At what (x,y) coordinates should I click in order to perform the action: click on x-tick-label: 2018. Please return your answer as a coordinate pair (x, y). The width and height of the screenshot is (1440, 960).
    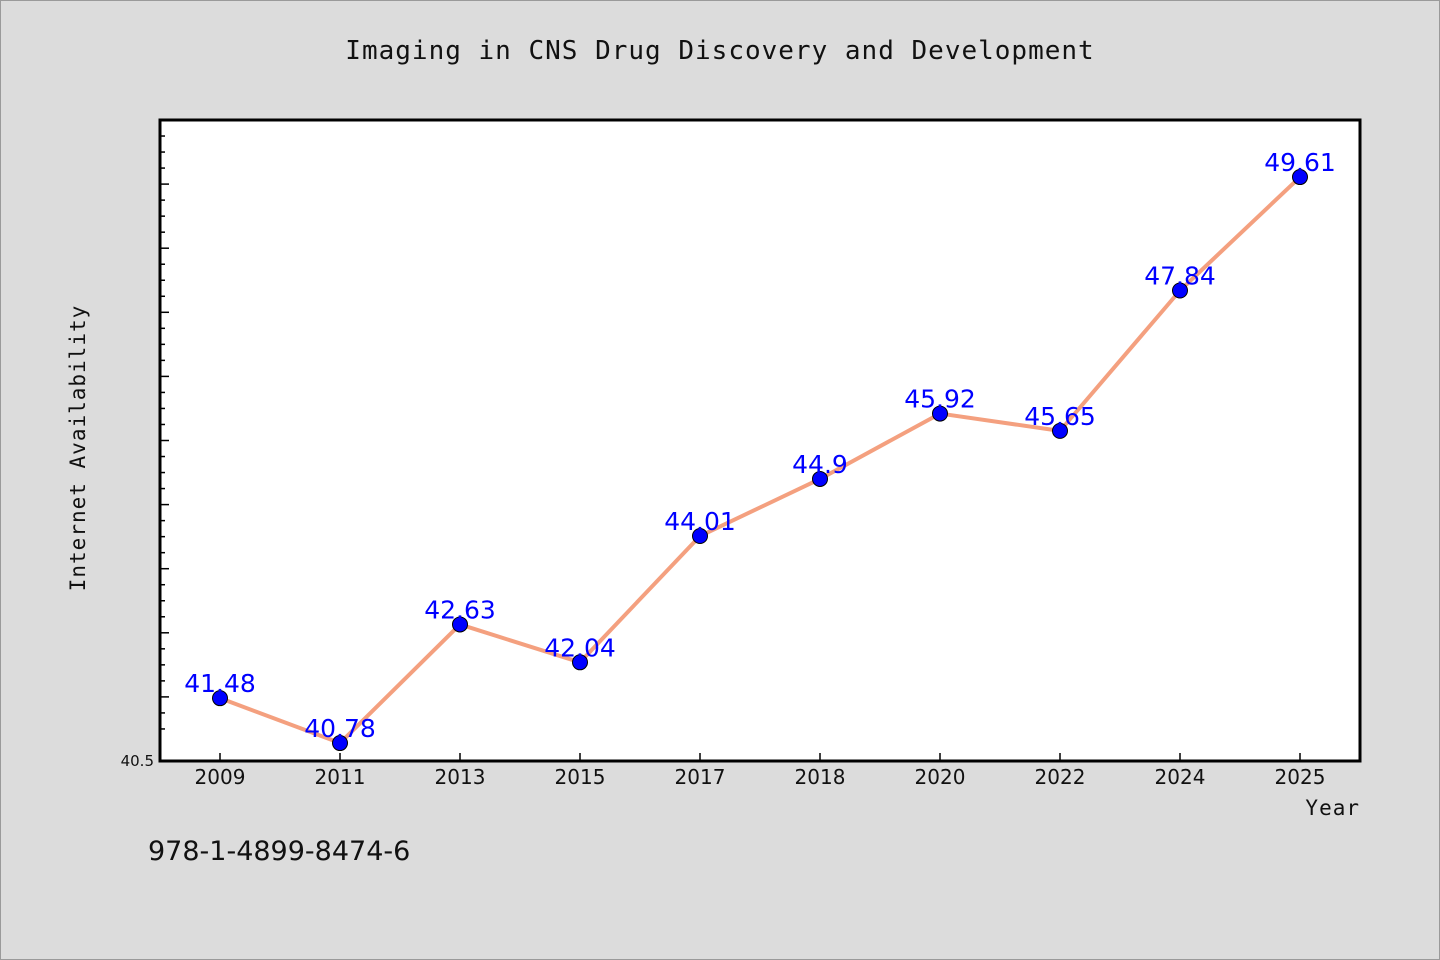
    Looking at the image, I should click on (820, 777).